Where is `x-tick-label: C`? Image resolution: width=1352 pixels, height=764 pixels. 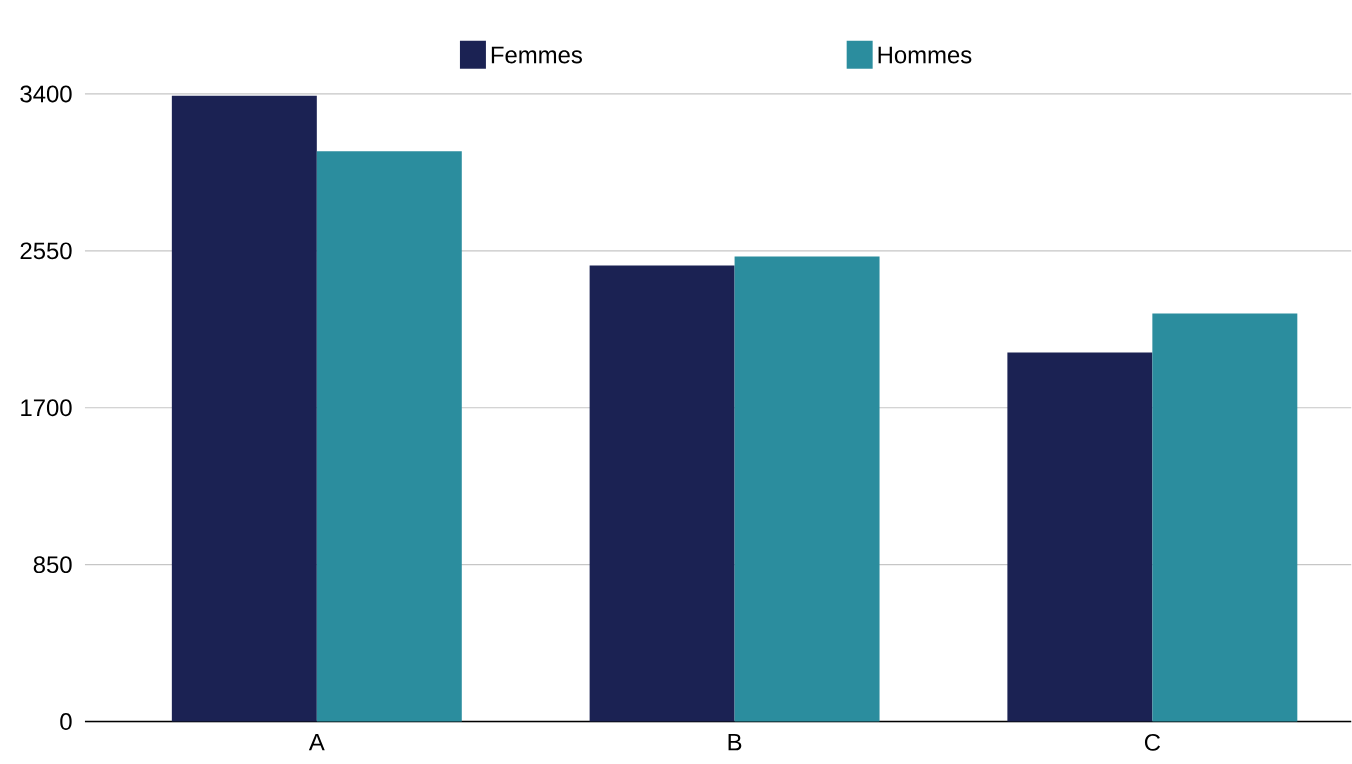
x-tick-label: C is located at coordinates (1152, 743).